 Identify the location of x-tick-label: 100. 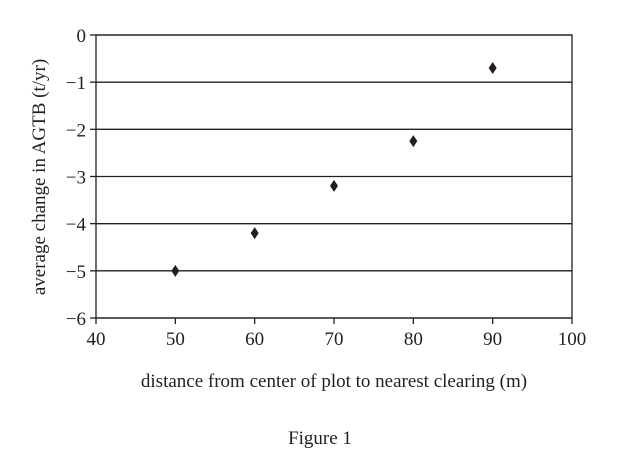
(572, 339).